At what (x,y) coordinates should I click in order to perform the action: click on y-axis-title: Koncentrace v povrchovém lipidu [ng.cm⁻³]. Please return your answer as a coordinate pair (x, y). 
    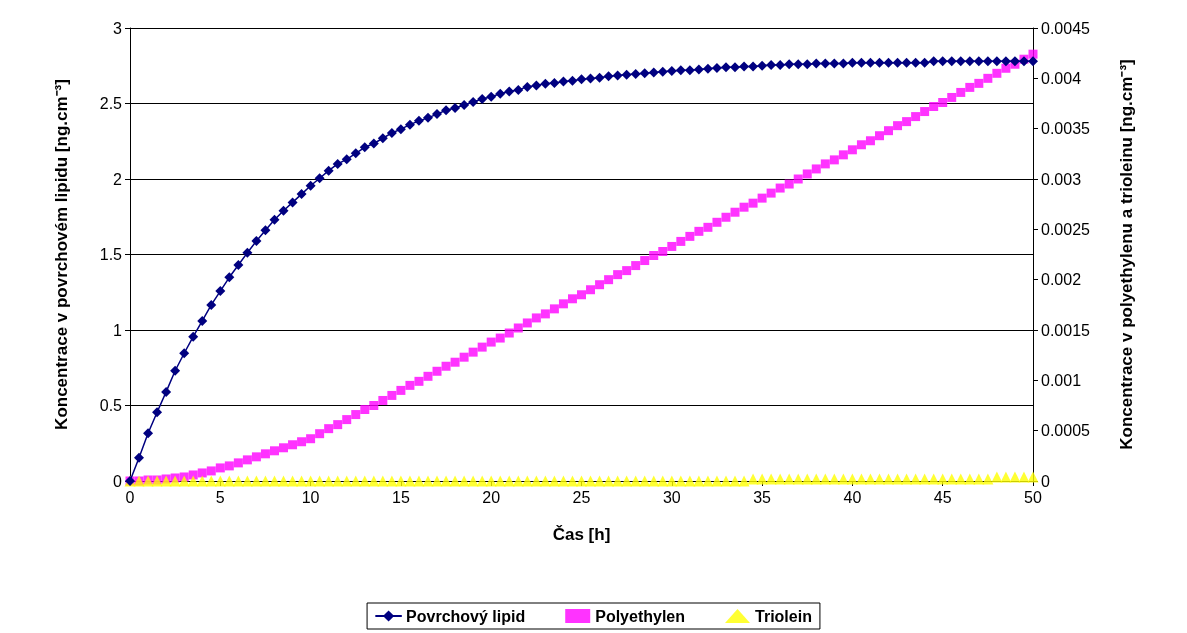
    Looking at the image, I should click on (61, 254).